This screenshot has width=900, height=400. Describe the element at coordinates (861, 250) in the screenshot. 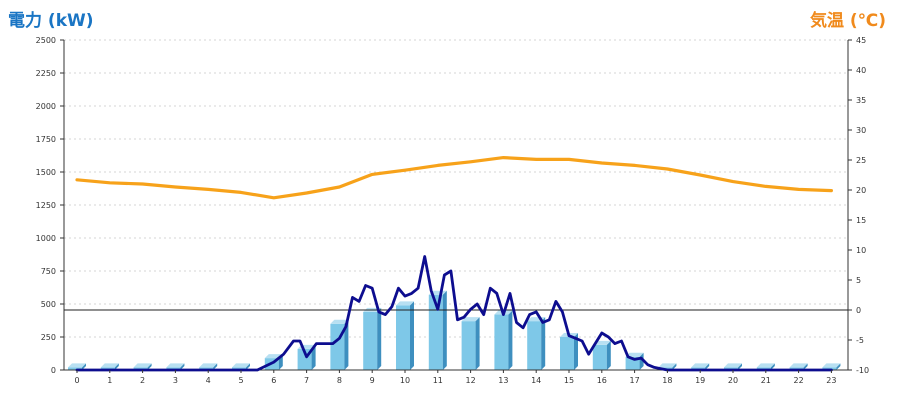

I see `right-tick-label: 10` at that location.